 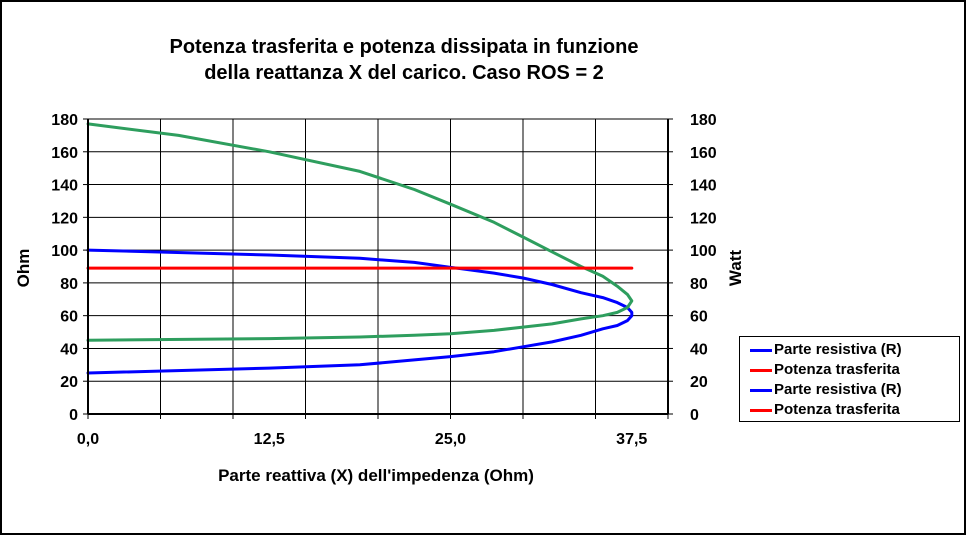 I want to click on x-tick-label: 0,0, so click(x=88, y=439).